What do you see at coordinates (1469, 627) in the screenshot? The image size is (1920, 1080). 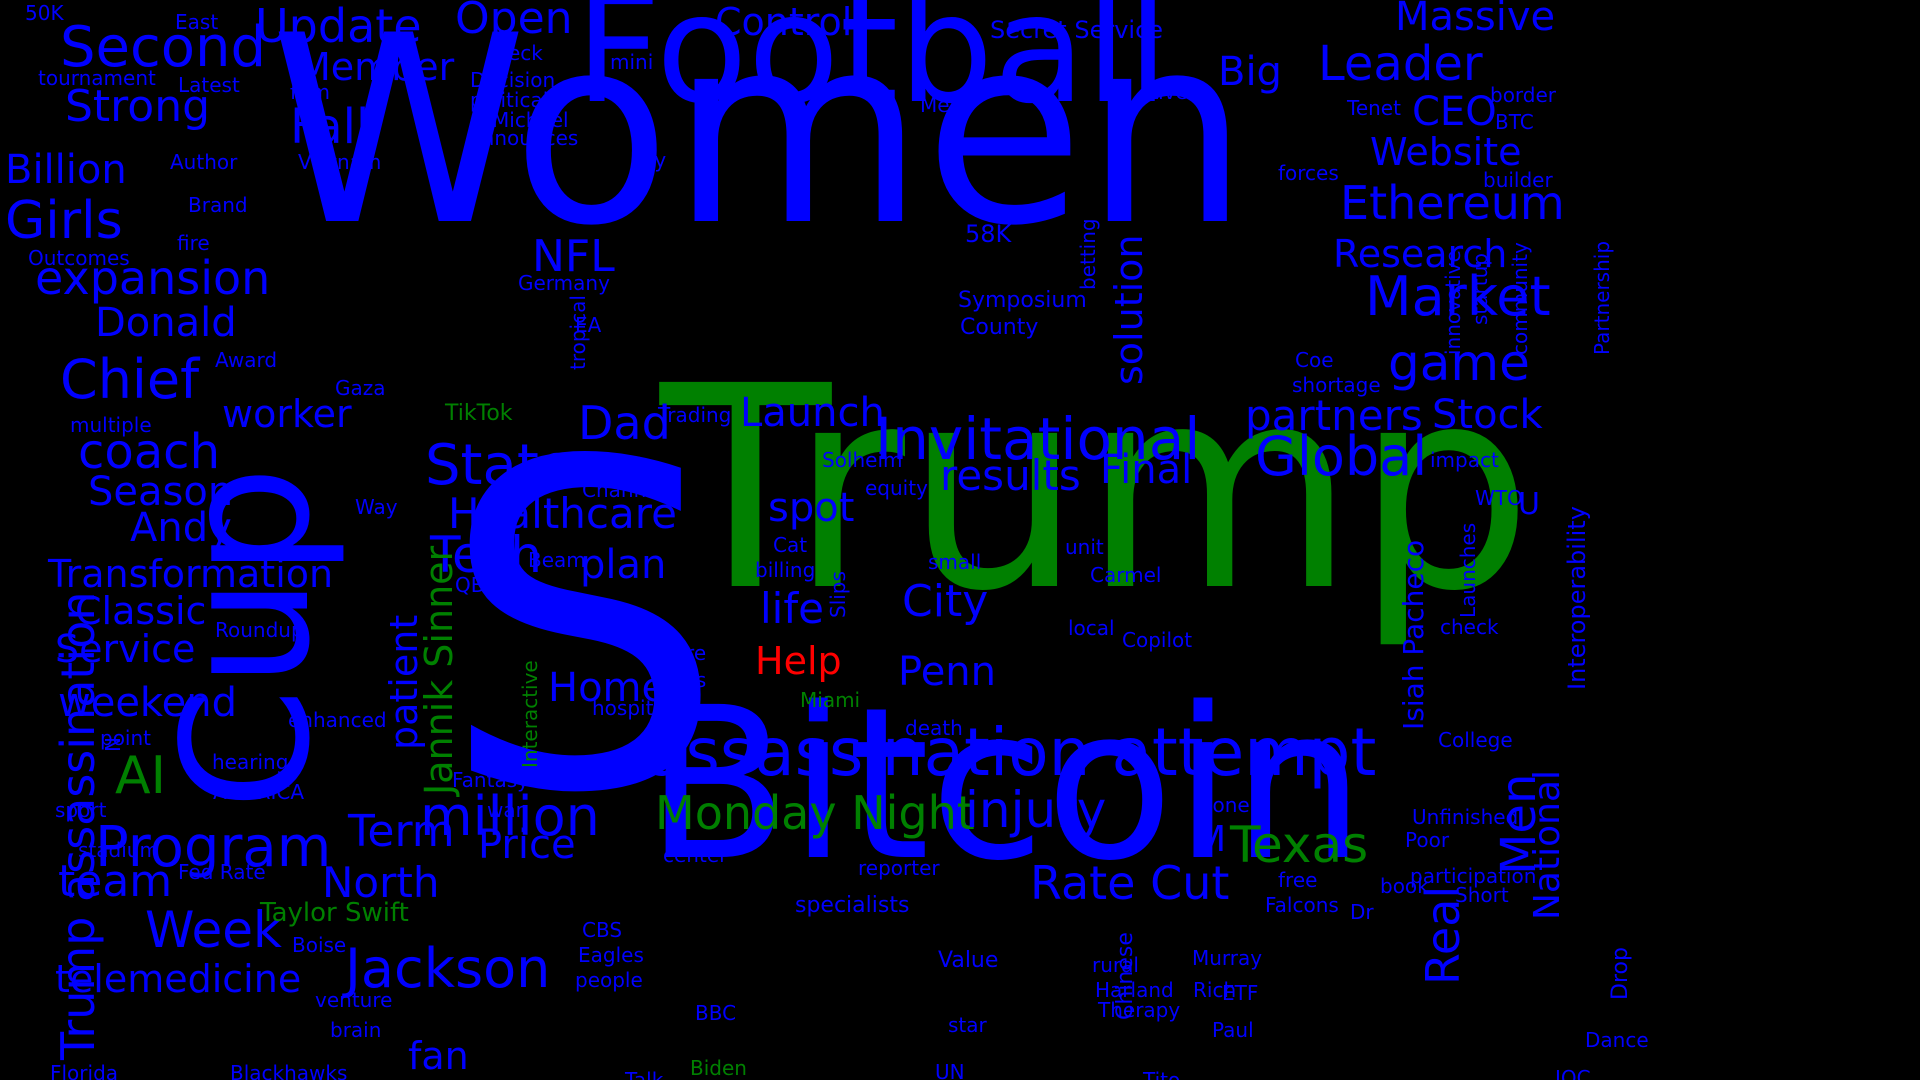 I see `word-check: check` at bounding box center [1469, 627].